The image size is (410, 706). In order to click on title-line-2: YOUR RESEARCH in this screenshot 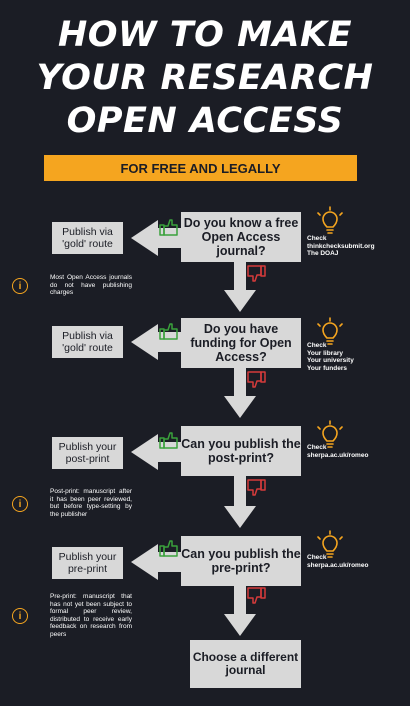, I will do `click(205, 78)`.